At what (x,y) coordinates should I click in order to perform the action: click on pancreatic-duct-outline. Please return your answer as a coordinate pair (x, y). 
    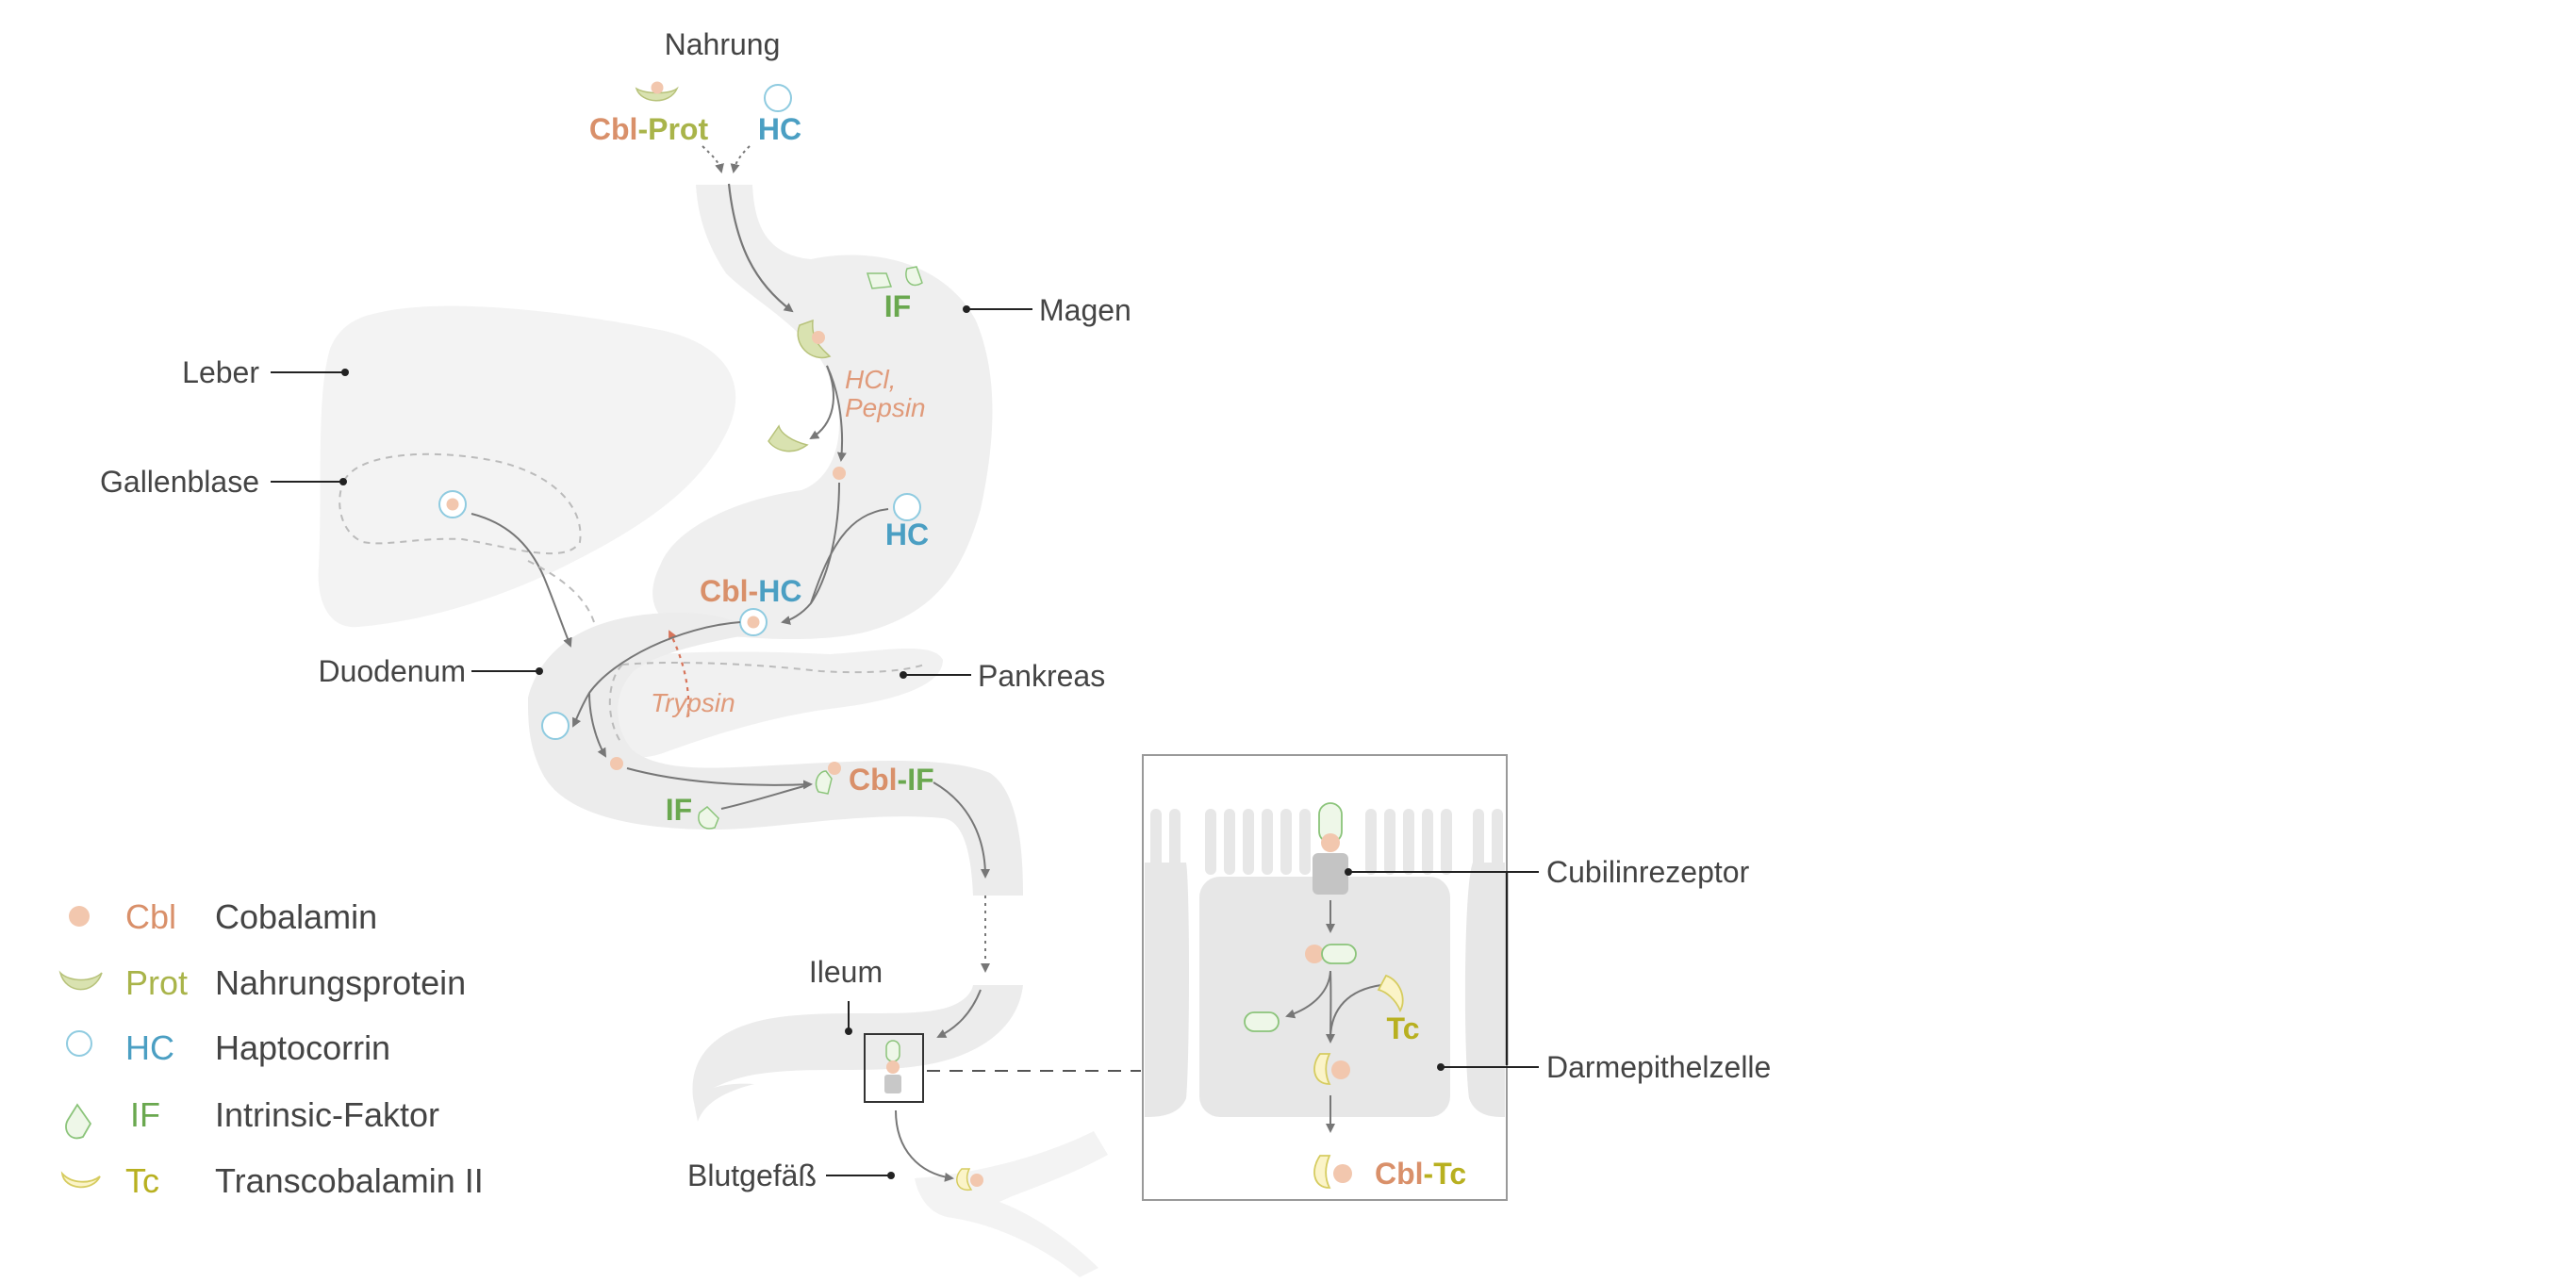
    Looking at the image, I should click on (773, 667).